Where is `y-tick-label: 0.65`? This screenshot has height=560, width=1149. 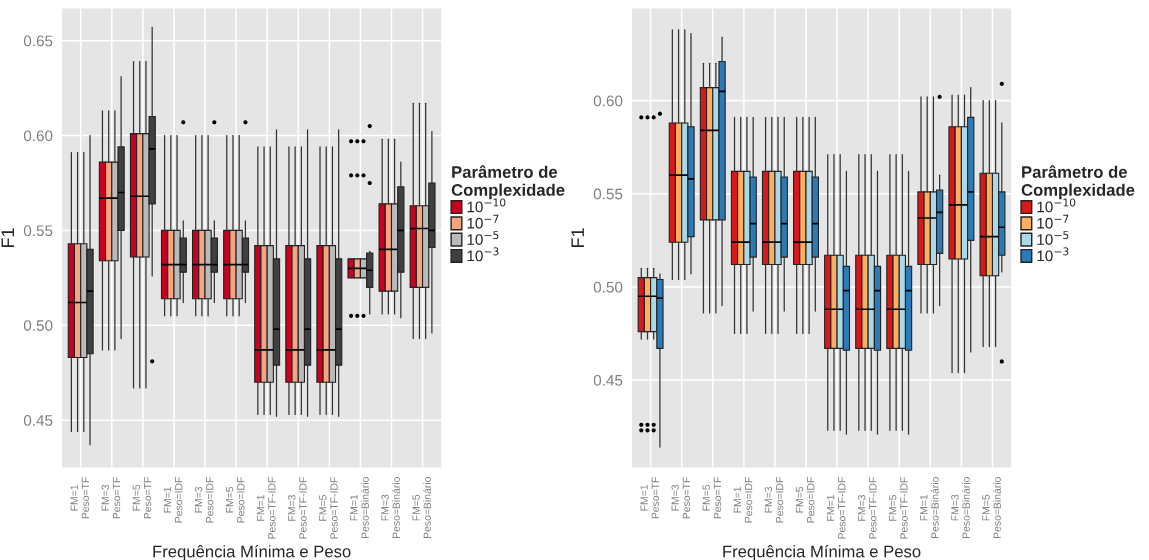 y-tick-label: 0.65 is located at coordinates (38, 41).